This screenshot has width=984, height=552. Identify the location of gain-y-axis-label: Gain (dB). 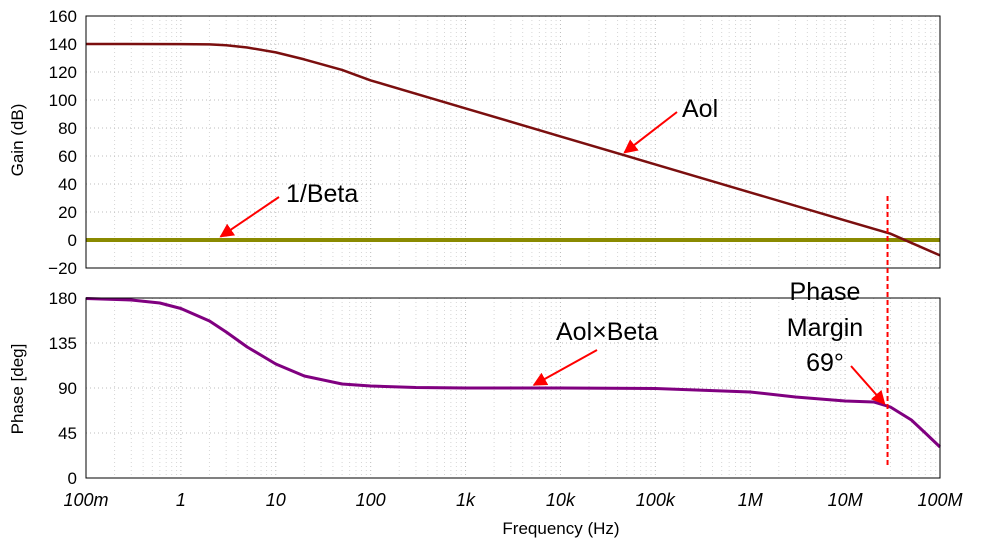
(17, 140).